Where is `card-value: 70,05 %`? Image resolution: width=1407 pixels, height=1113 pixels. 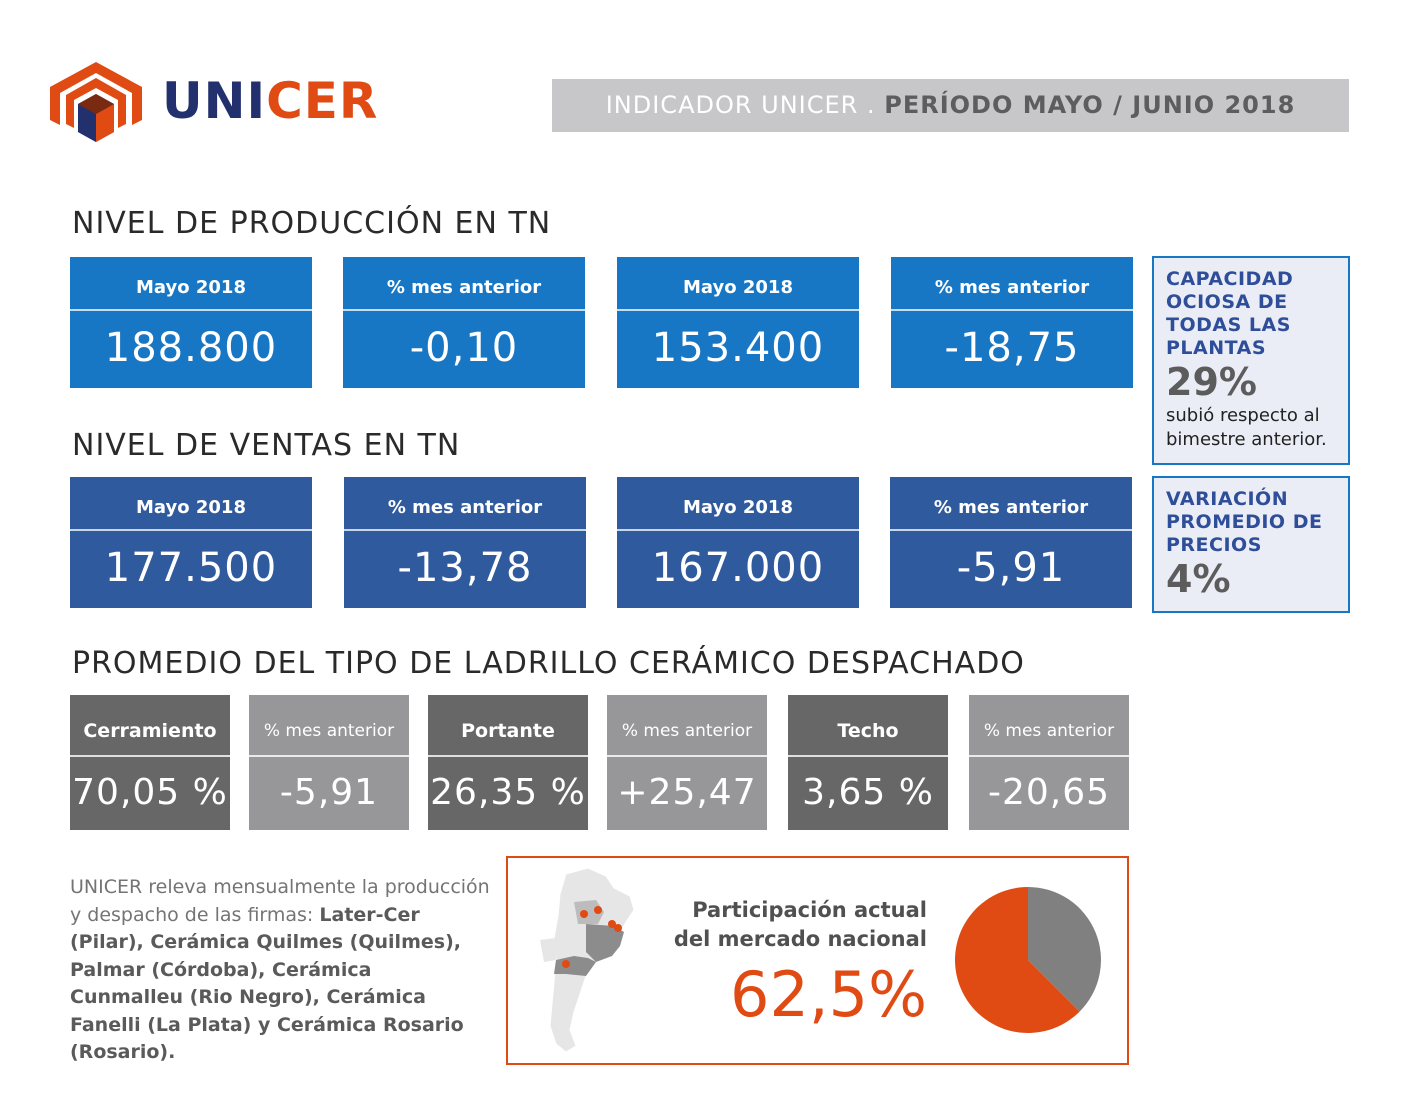 card-value: 70,05 % is located at coordinates (150, 792).